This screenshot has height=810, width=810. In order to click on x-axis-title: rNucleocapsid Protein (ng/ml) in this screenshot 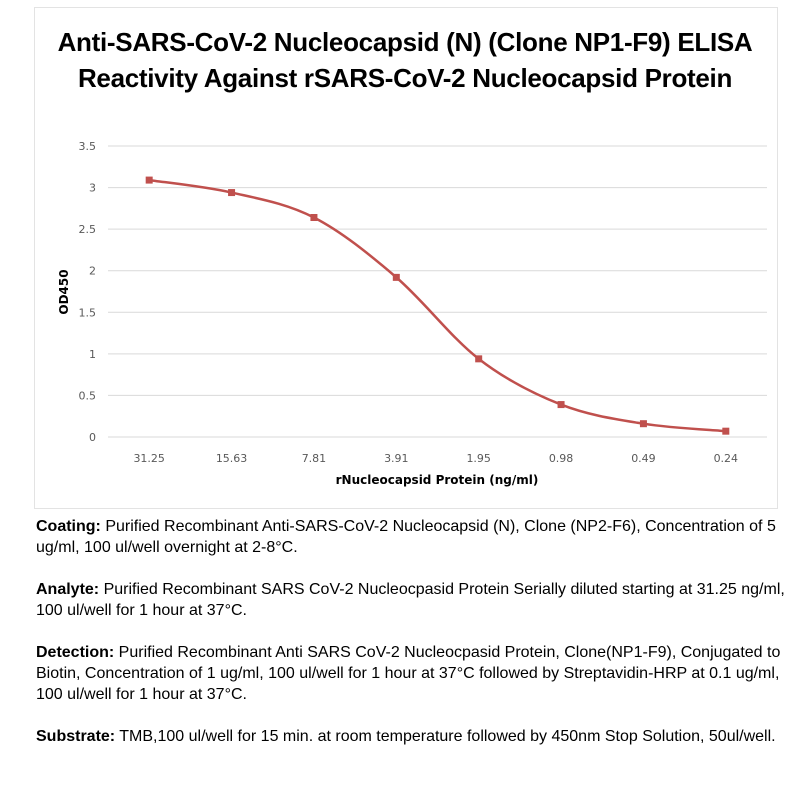, I will do `click(437, 480)`.